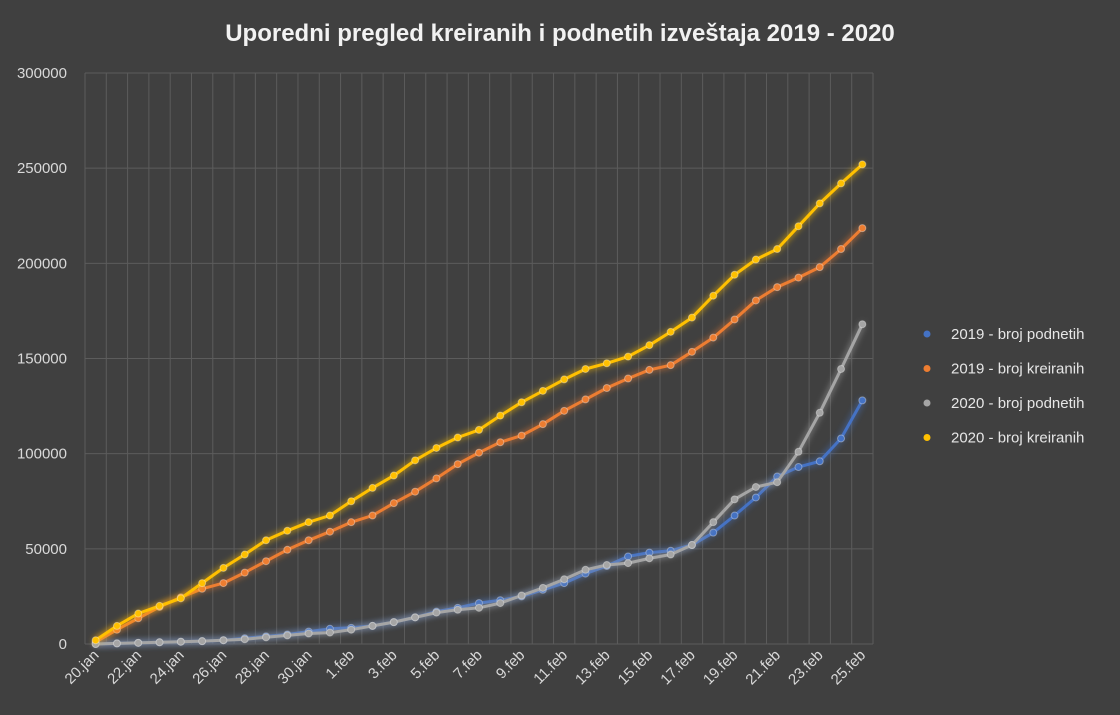 This screenshot has height=715, width=1120. What do you see at coordinates (1017, 438) in the screenshot?
I see `legend-label: 2020 - broj kreiranih` at bounding box center [1017, 438].